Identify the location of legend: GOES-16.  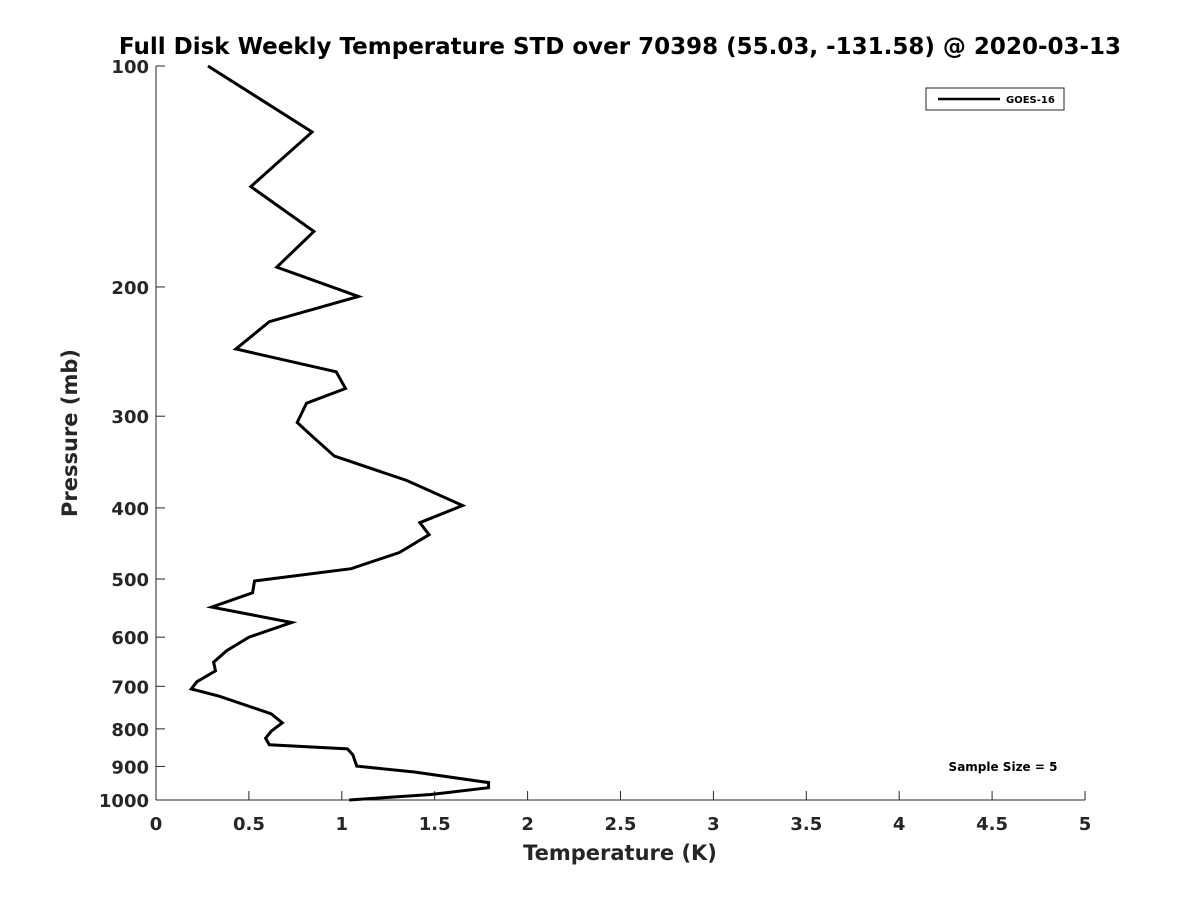
(995, 99).